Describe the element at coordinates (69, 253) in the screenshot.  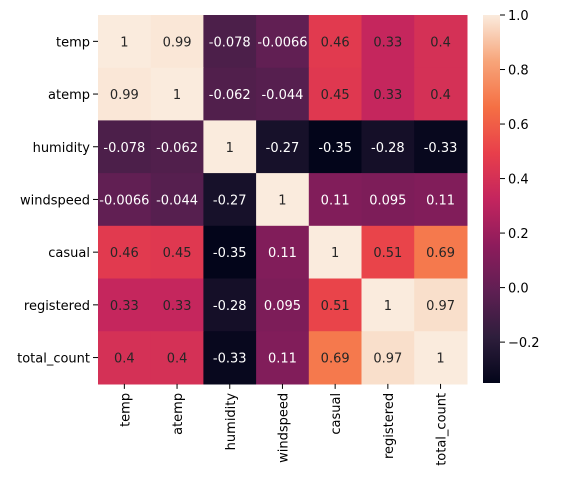
I see `row-tick-label-casual: casual` at that location.